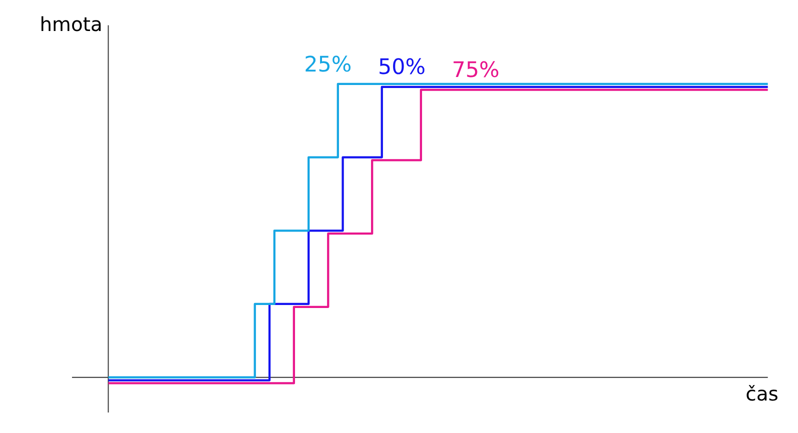 This screenshot has width=798, height=433. Describe the element at coordinates (402, 67) in the screenshot. I see `series-label: 50%` at that location.